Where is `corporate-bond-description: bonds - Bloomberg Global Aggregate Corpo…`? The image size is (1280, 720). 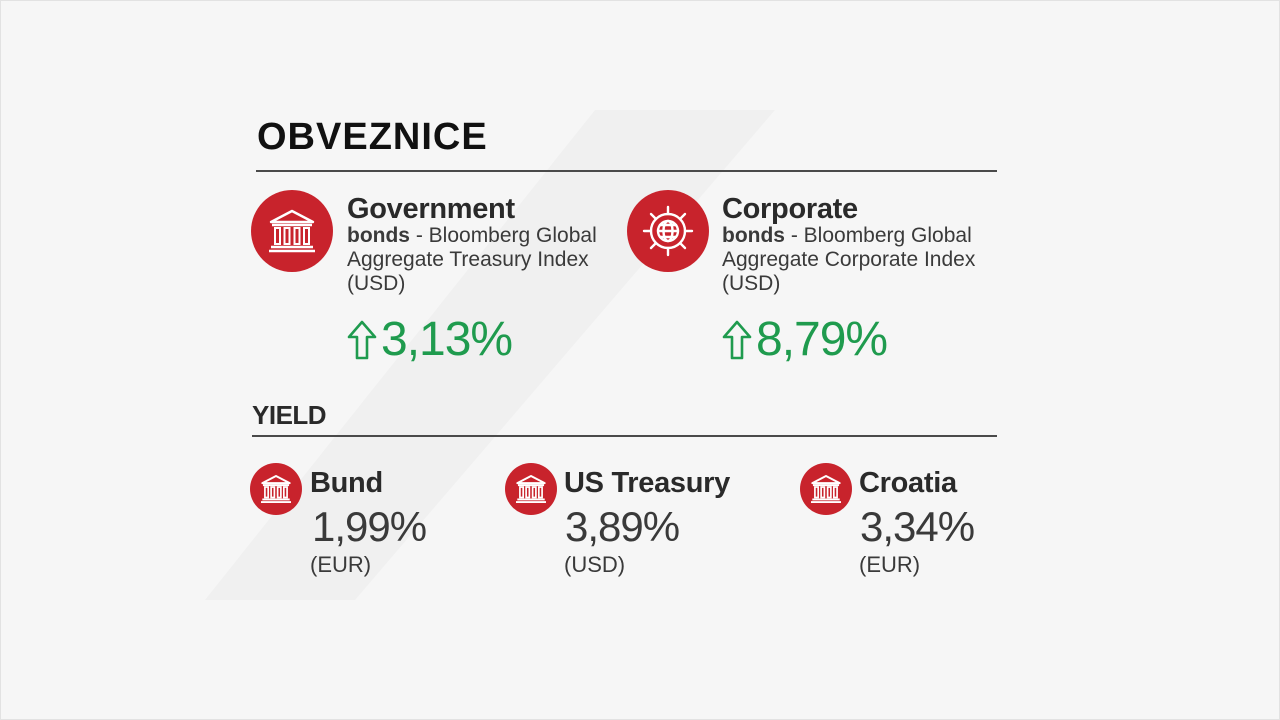 corporate-bond-description: bonds - Bloomberg Global Aggregate Corpo… is located at coordinates (852, 260).